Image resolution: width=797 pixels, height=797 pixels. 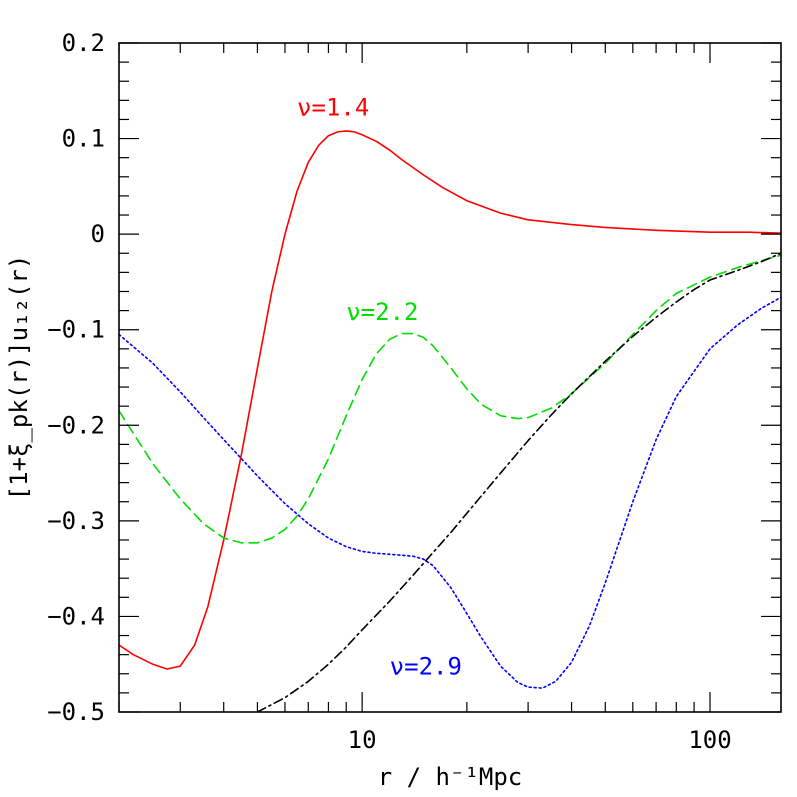 I want to click on x-tick-label: 100, so click(x=709, y=740).